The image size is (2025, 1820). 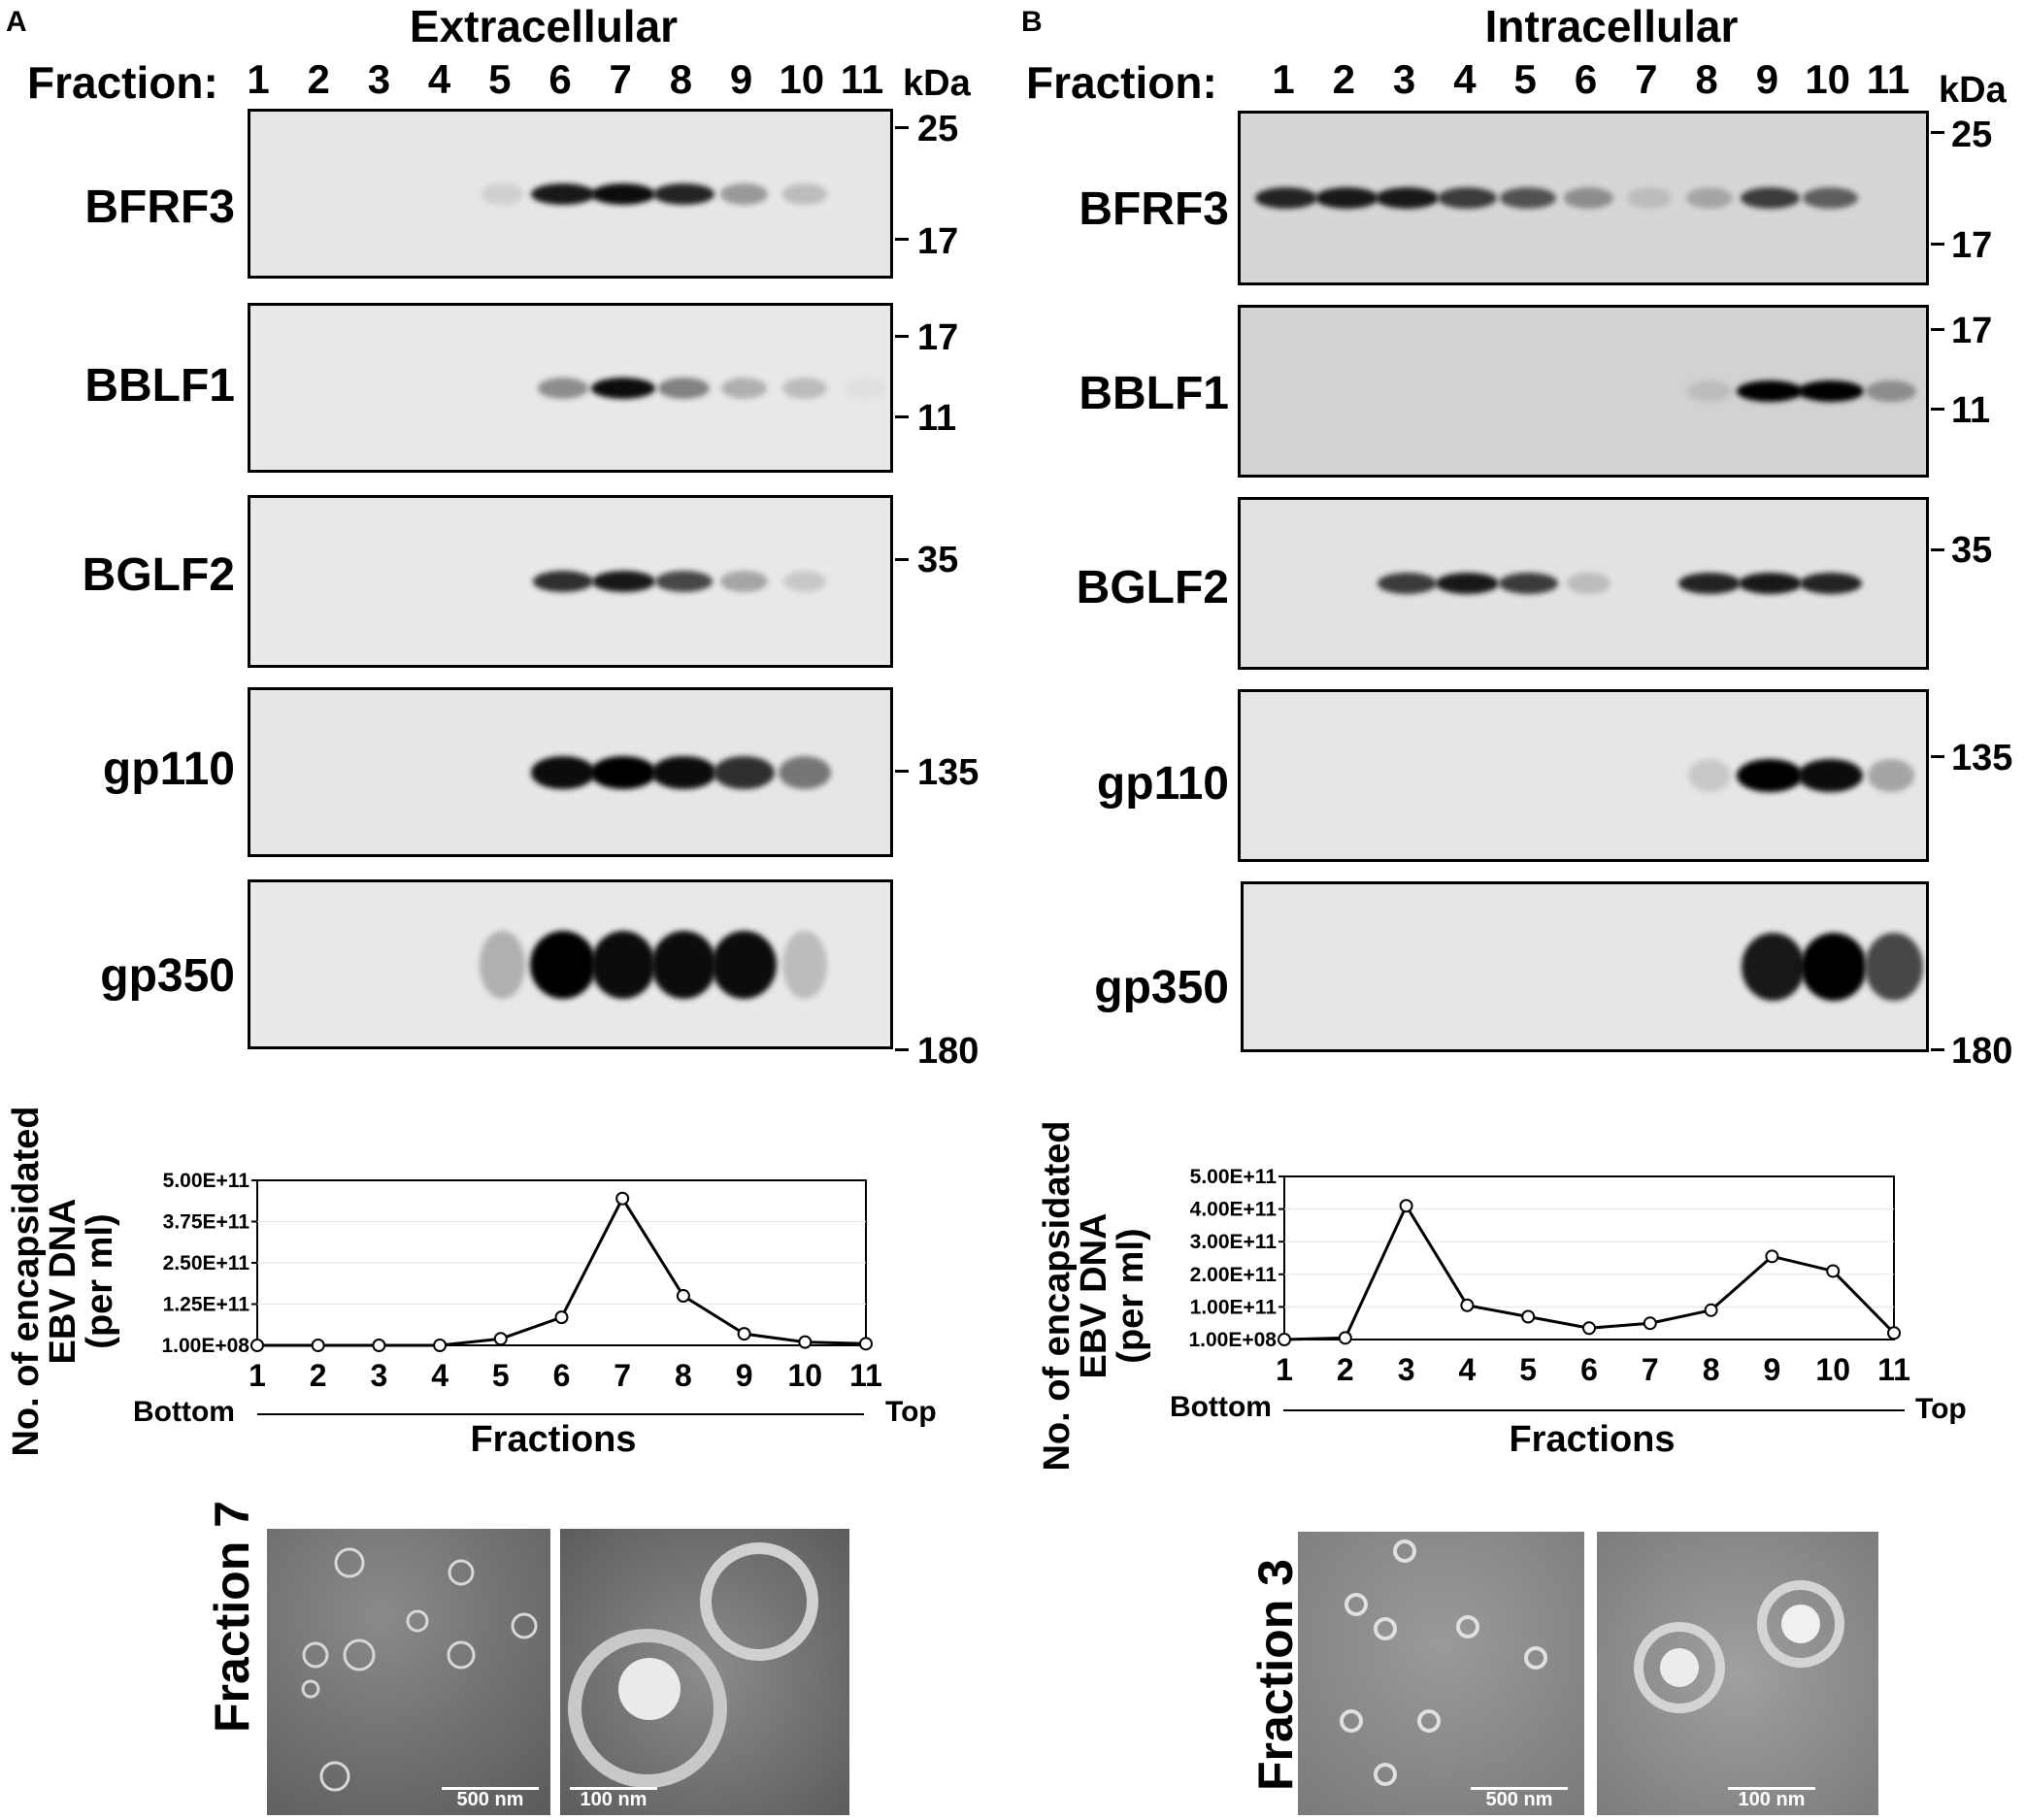 What do you see at coordinates (158, 575) in the screenshot?
I see `blot-a-bglf2-label: BGLF2` at bounding box center [158, 575].